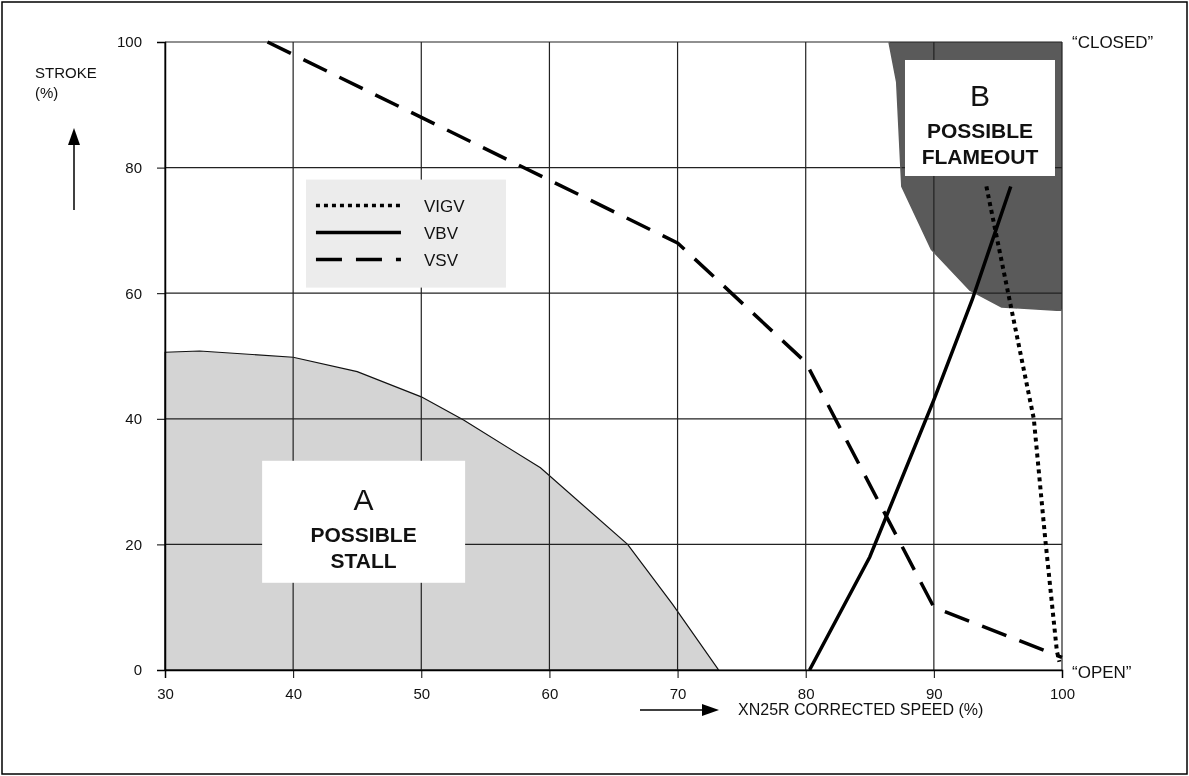 This screenshot has width=1189, height=776. What do you see at coordinates (133, 544) in the screenshot?
I see `y-tick-label: 20` at bounding box center [133, 544].